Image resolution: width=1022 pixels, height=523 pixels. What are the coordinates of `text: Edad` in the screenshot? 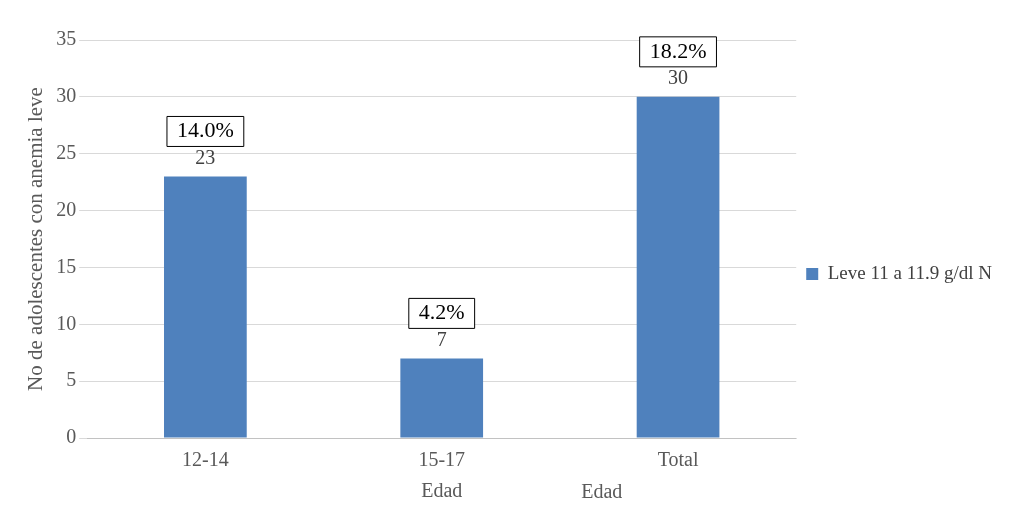 It's located at (602, 491).